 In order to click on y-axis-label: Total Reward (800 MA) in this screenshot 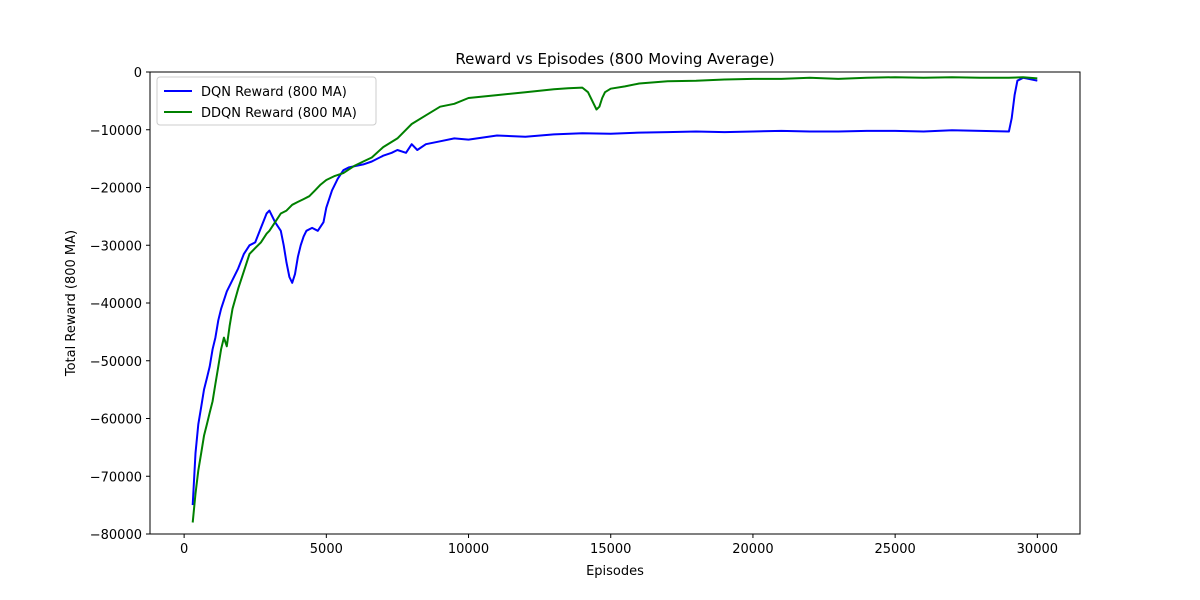, I will do `click(71, 303)`.